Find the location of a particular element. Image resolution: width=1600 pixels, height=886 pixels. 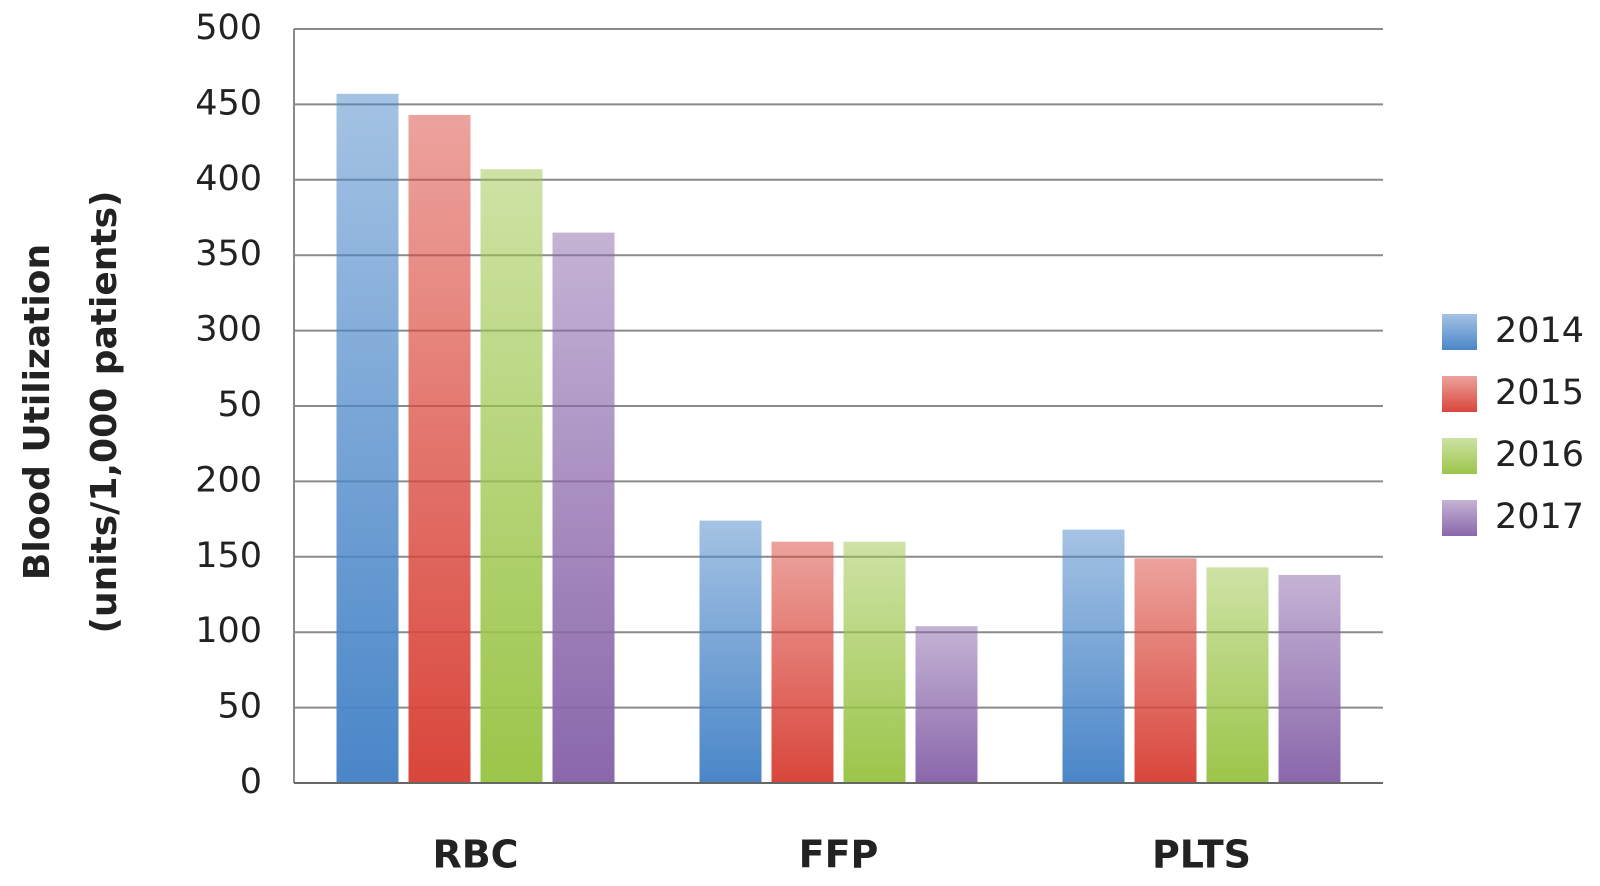

y-axis-title-line: (units/1,000 patients) is located at coordinates (104, 412).